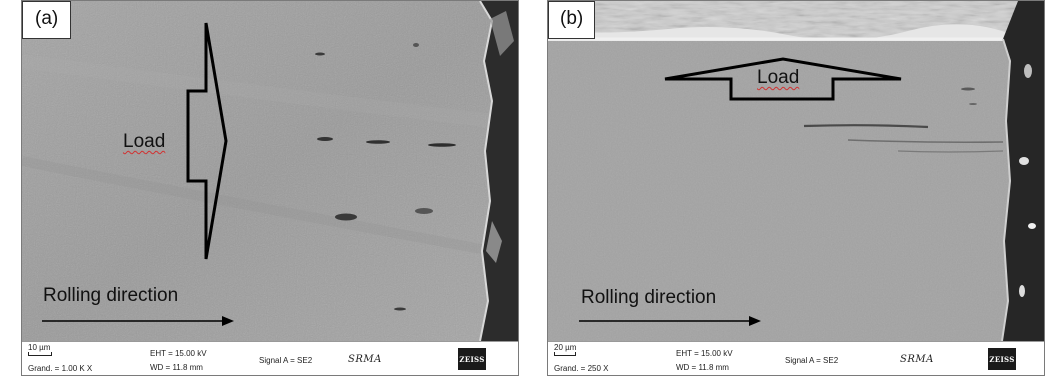 The image size is (1045, 376). What do you see at coordinates (565, 347) in the screenshot?
I see `scale-label: 20 µm` at bounding box center [565, 347].